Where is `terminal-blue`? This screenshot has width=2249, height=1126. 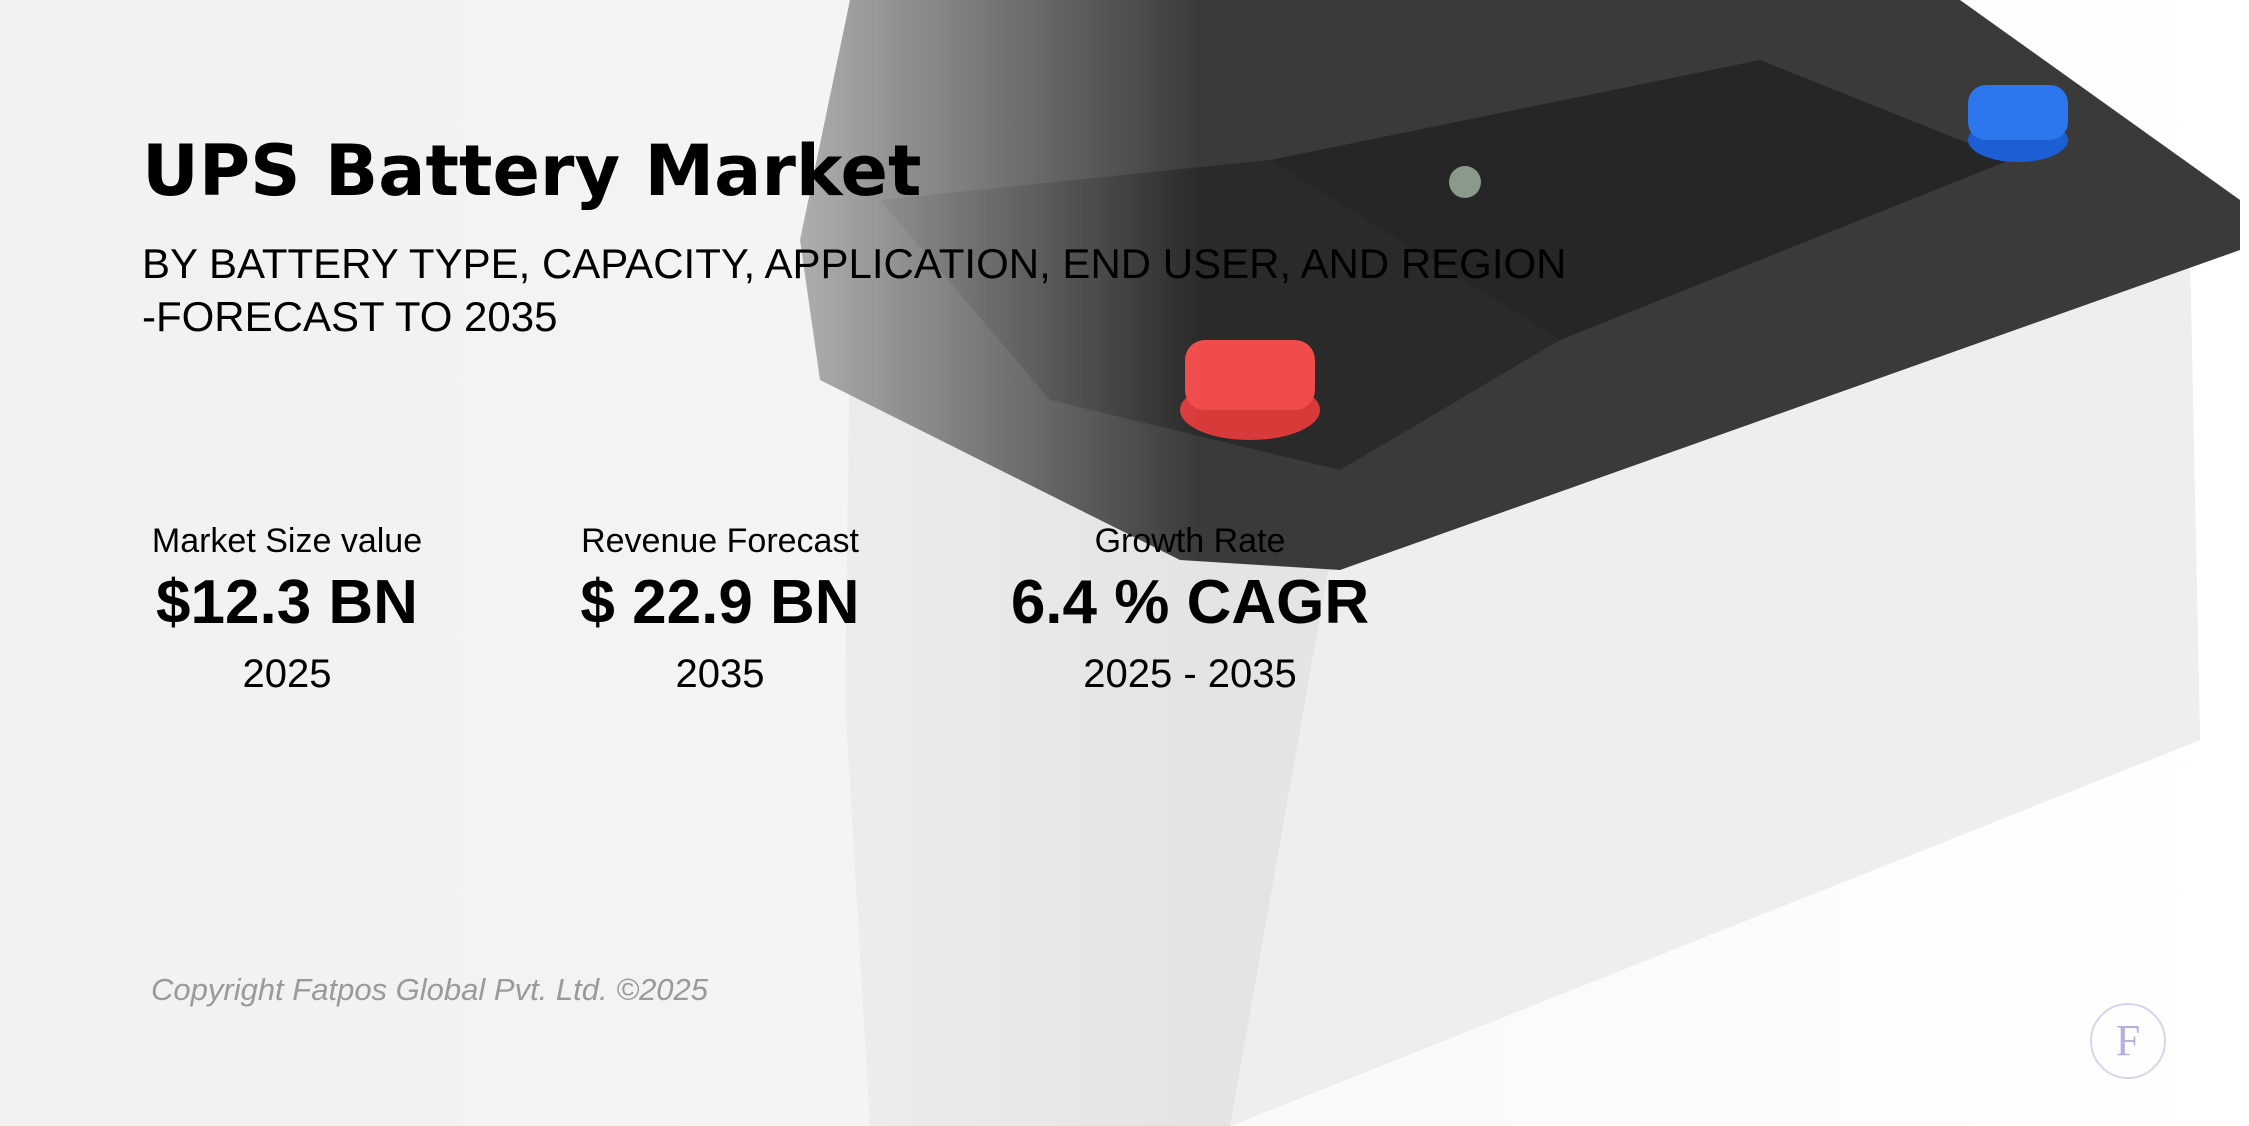 terminal-blue is located at coordinates (2018, 112).